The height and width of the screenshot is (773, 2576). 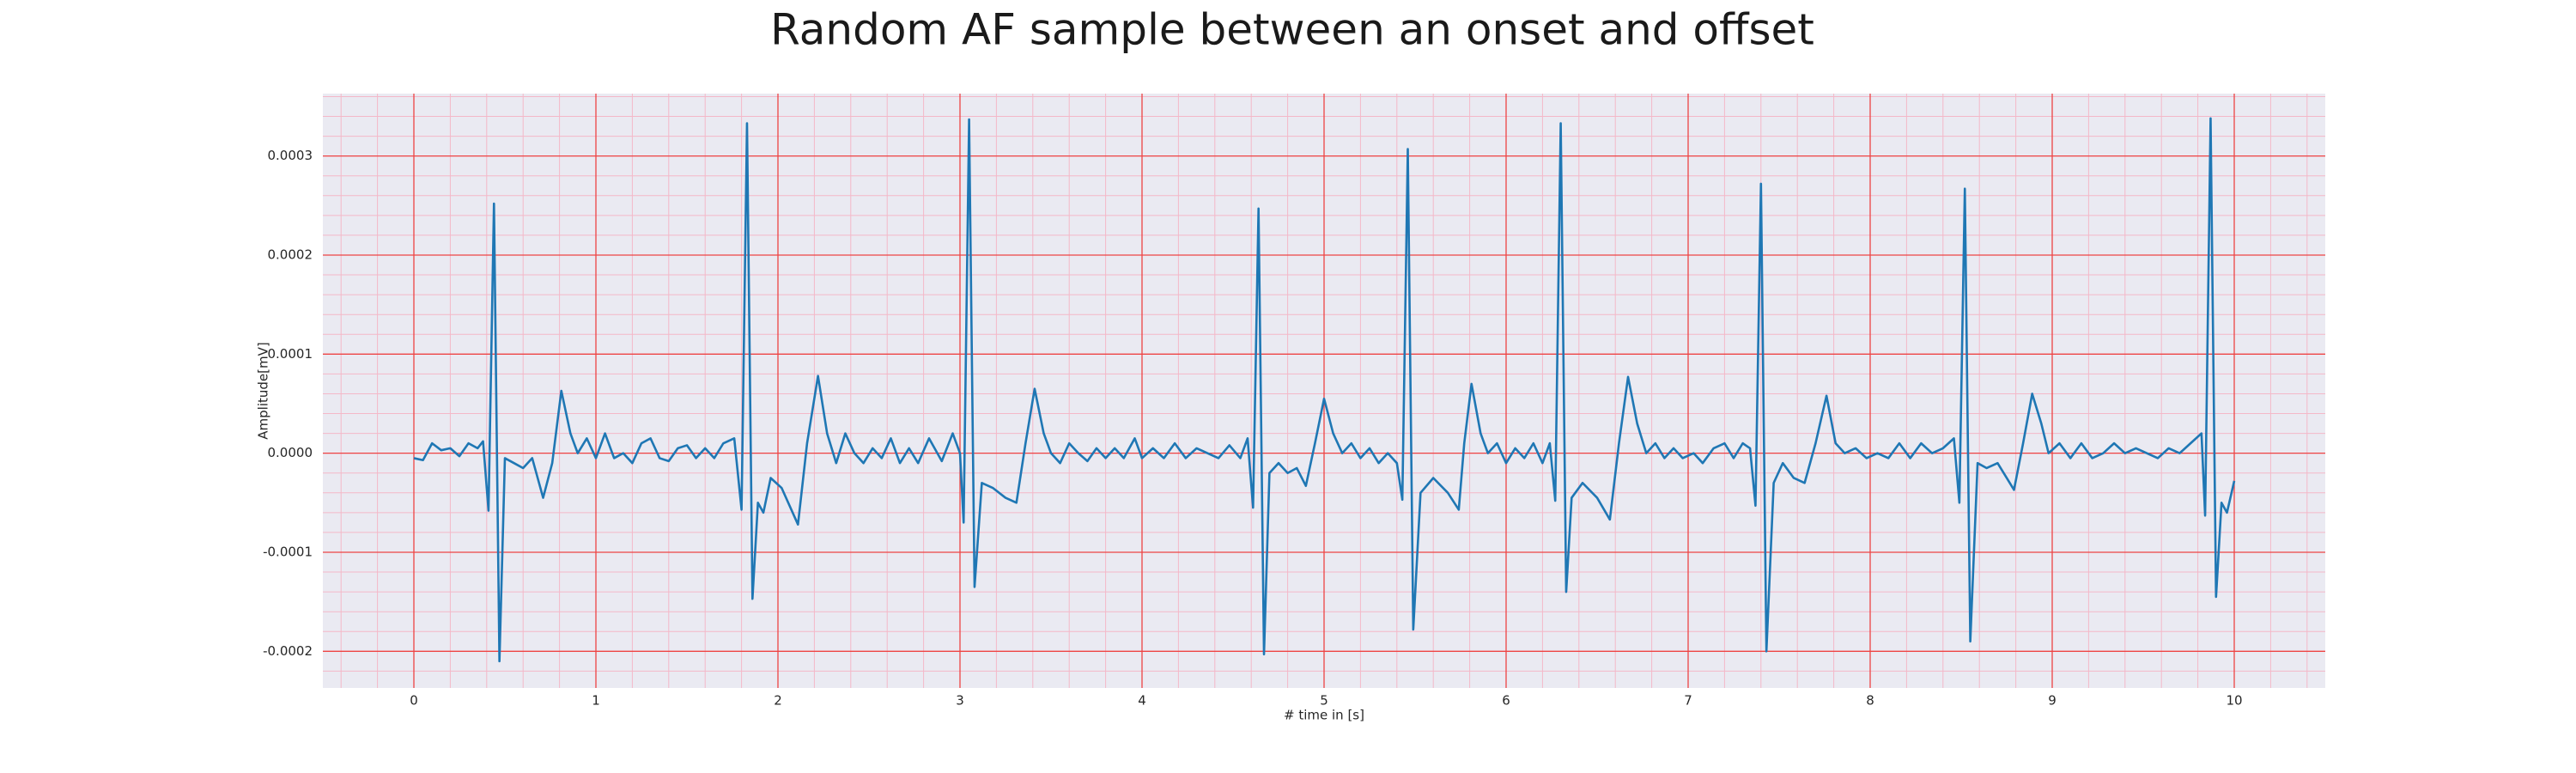 What do you see at coordinates (960, 701) in the screenshot?
I see `x-tick-label: 3` at bounding box center [960, 701].